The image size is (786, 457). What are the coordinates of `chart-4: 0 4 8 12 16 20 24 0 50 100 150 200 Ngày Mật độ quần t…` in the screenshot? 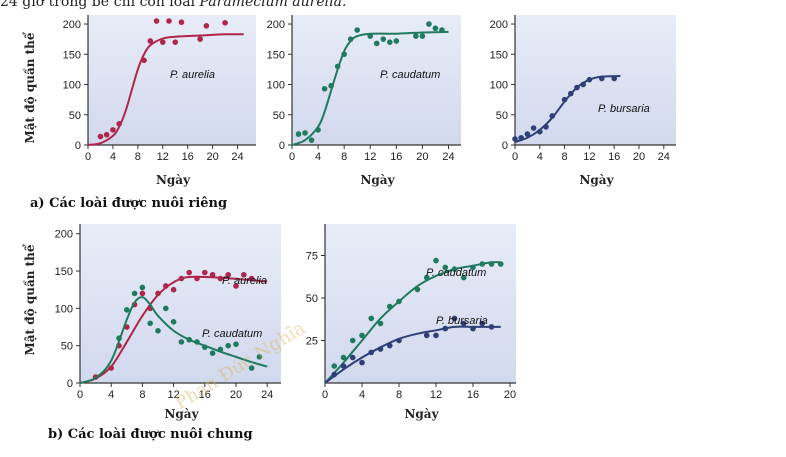 It's located at (151, 322).